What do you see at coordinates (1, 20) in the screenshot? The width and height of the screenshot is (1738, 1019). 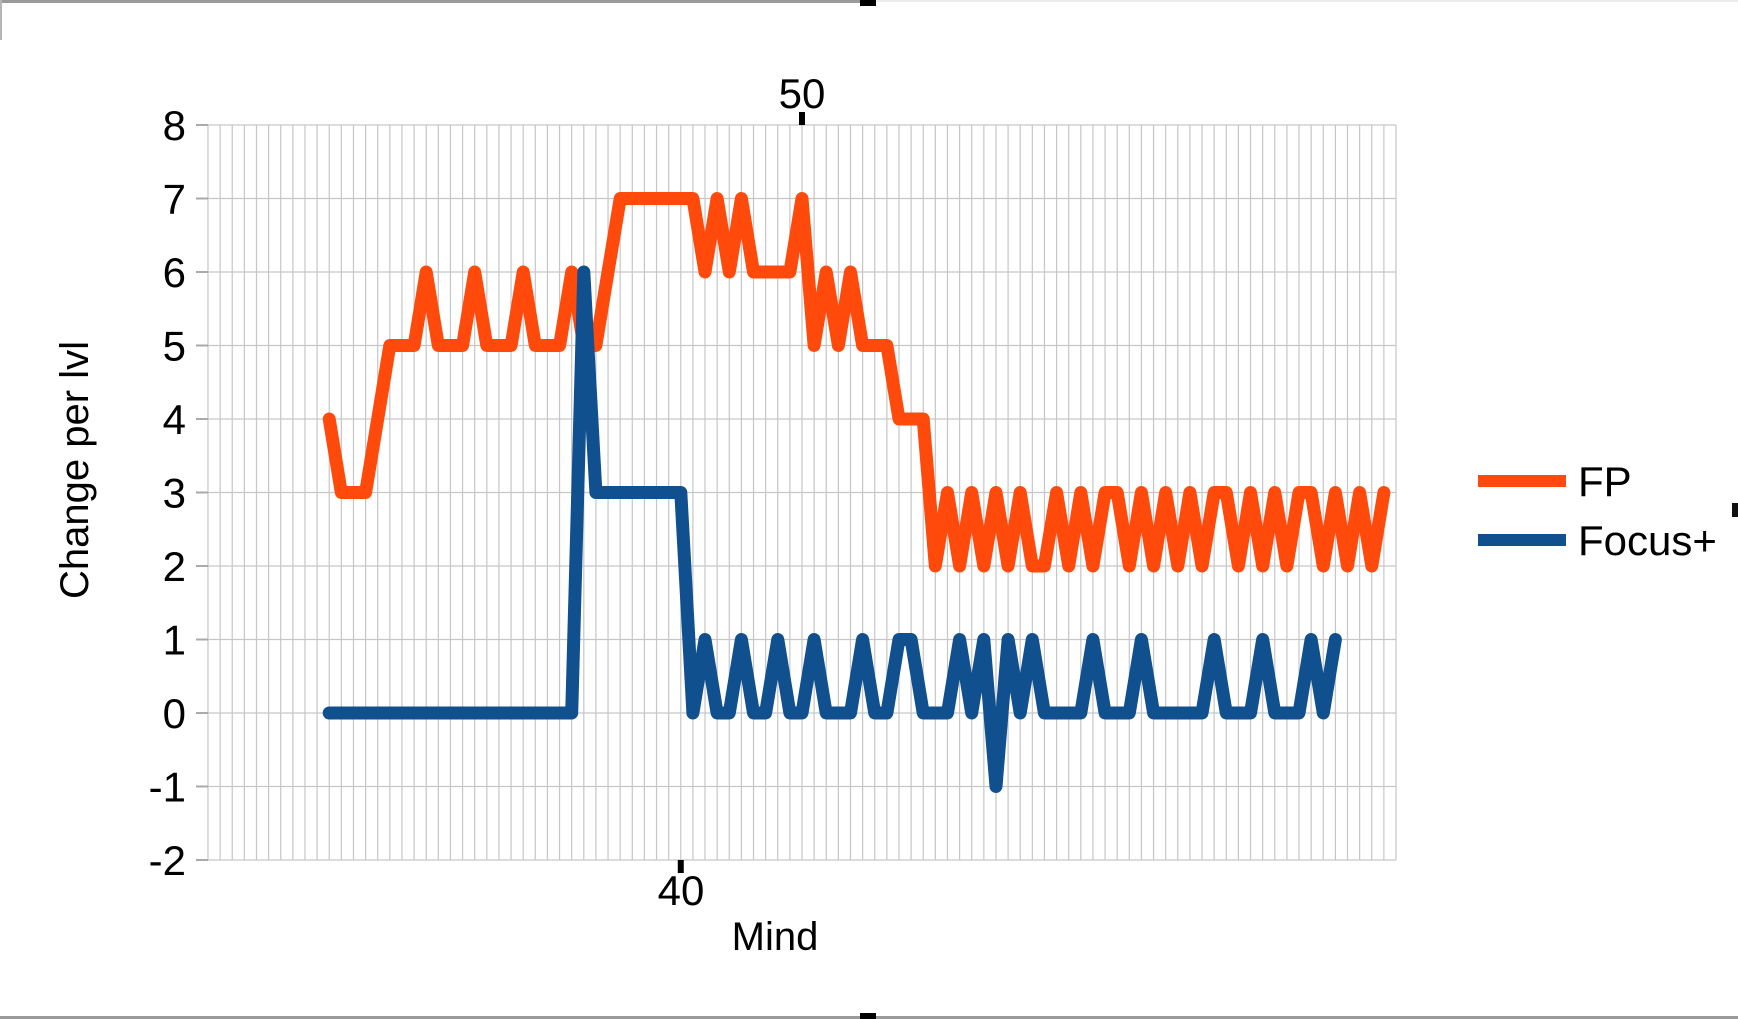 I see `window-left-edge` at bounding box center [1, 20].